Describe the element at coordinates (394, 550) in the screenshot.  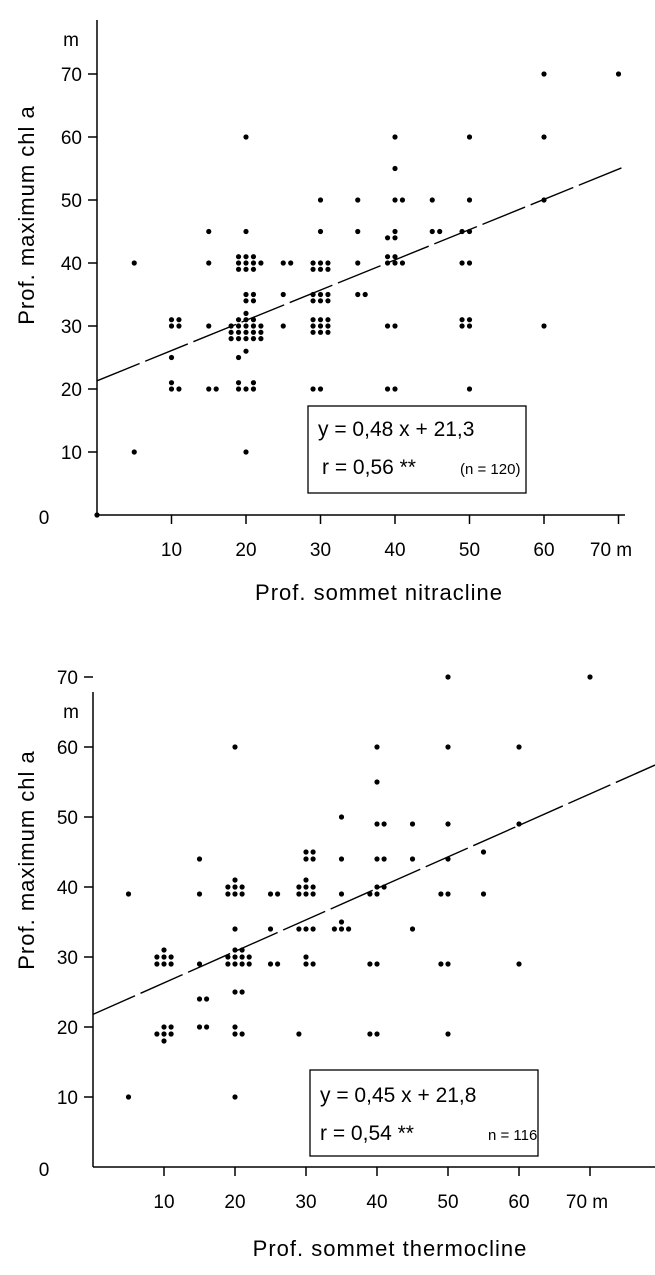
I see `x-tick-label-1: 40` at that location.